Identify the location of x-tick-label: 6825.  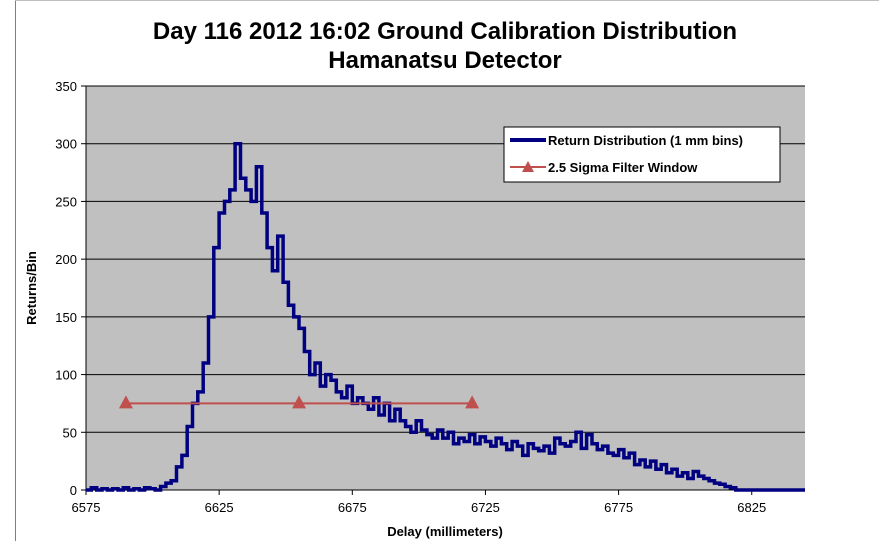
(751, 507).